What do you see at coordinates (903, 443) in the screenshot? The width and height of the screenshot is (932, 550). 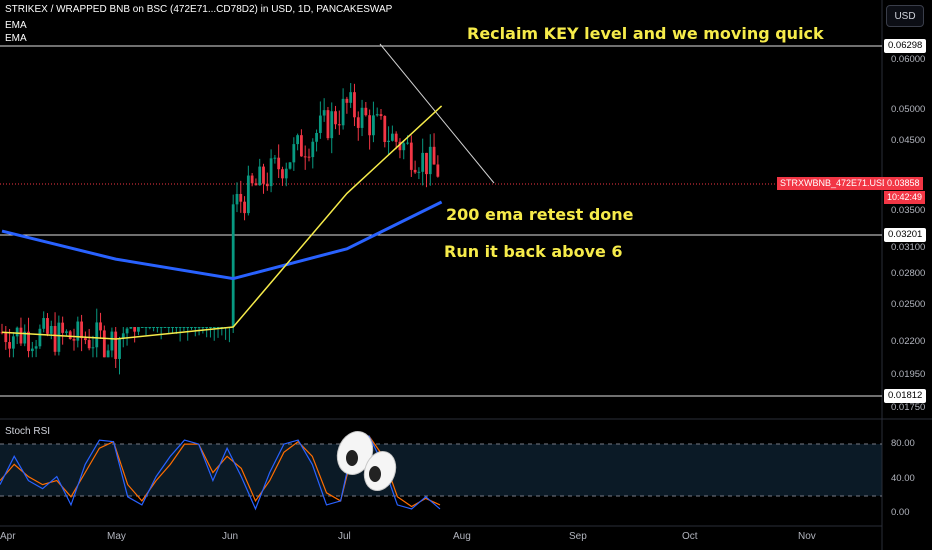 I see `rsi-tick: 80.00` at bounding box center [903, 443].